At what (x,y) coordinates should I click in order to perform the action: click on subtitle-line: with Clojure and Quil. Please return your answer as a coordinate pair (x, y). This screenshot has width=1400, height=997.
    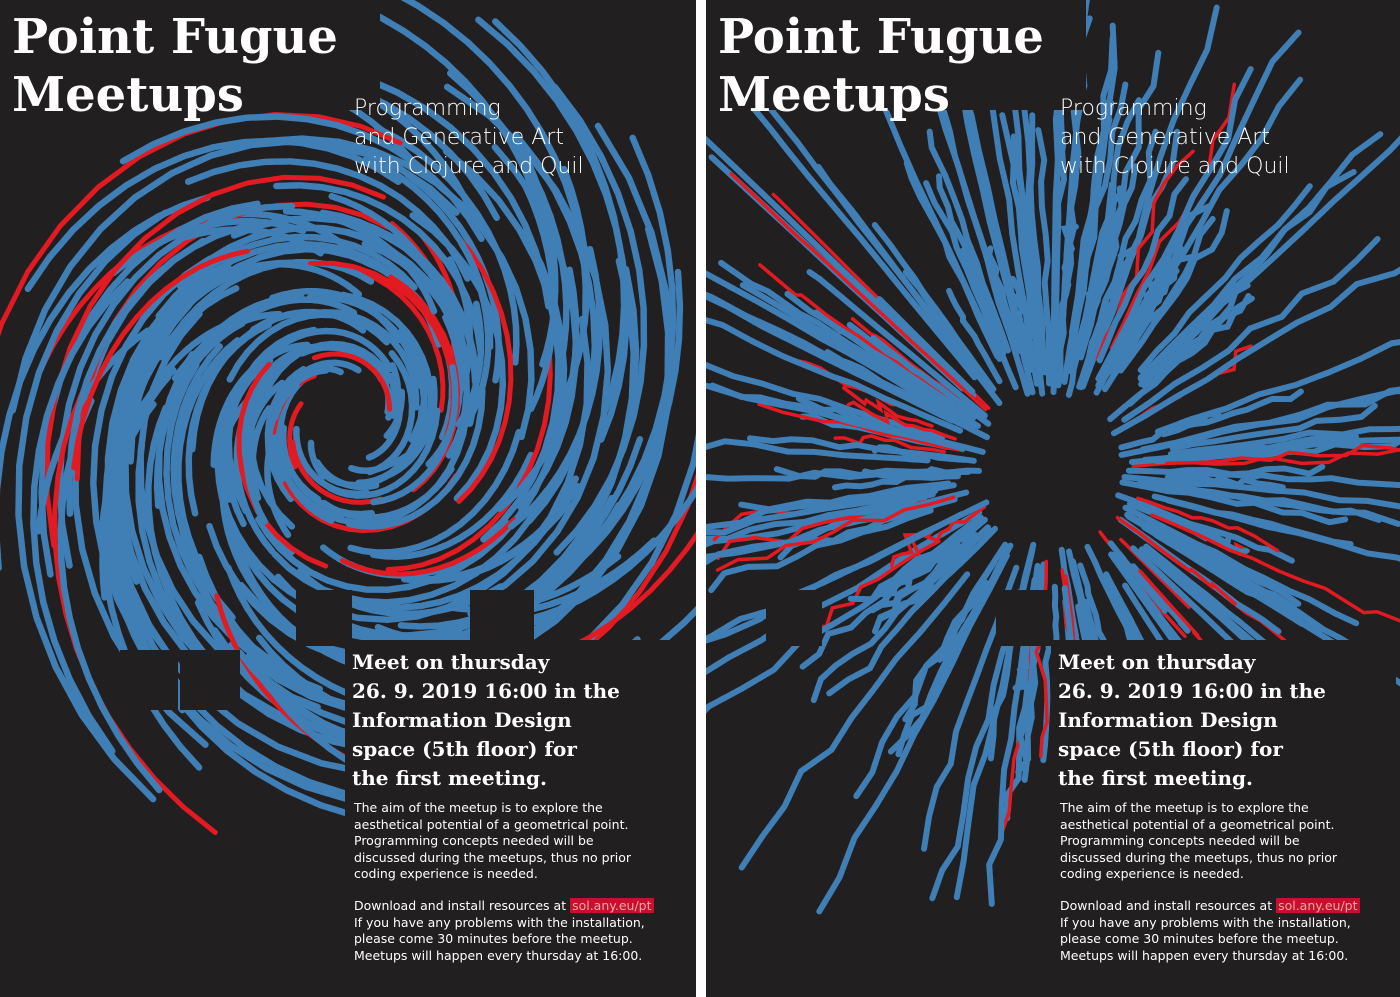
    Looking at the image, I should click on (469, 166).